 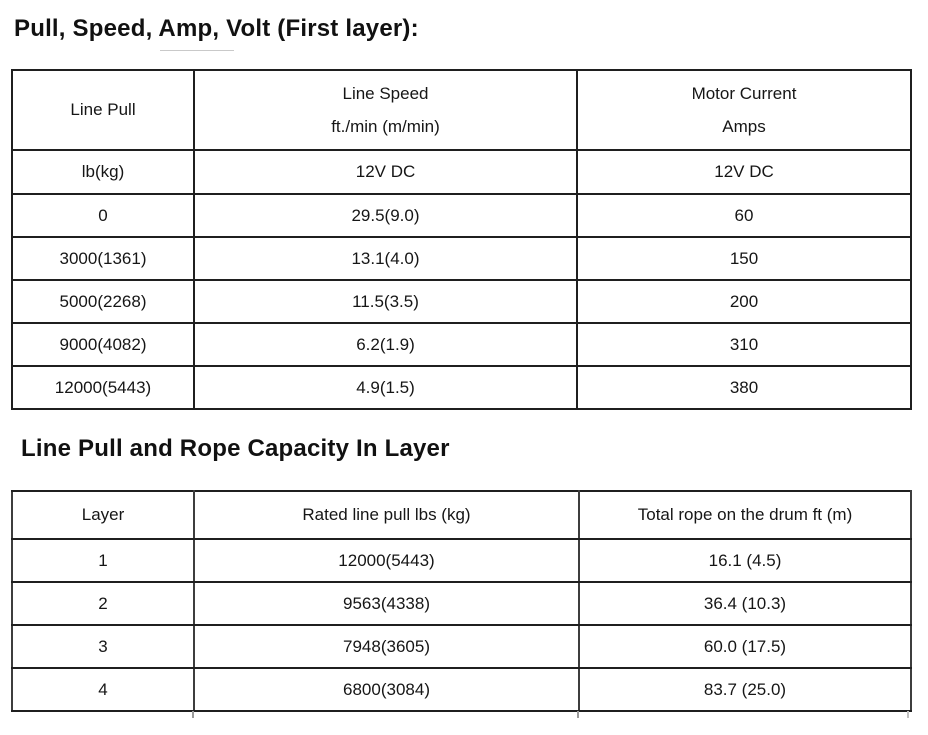 I want to click on table-row: 4 6800(3084) 83.7 (25.0), so click(x=461, y=689).